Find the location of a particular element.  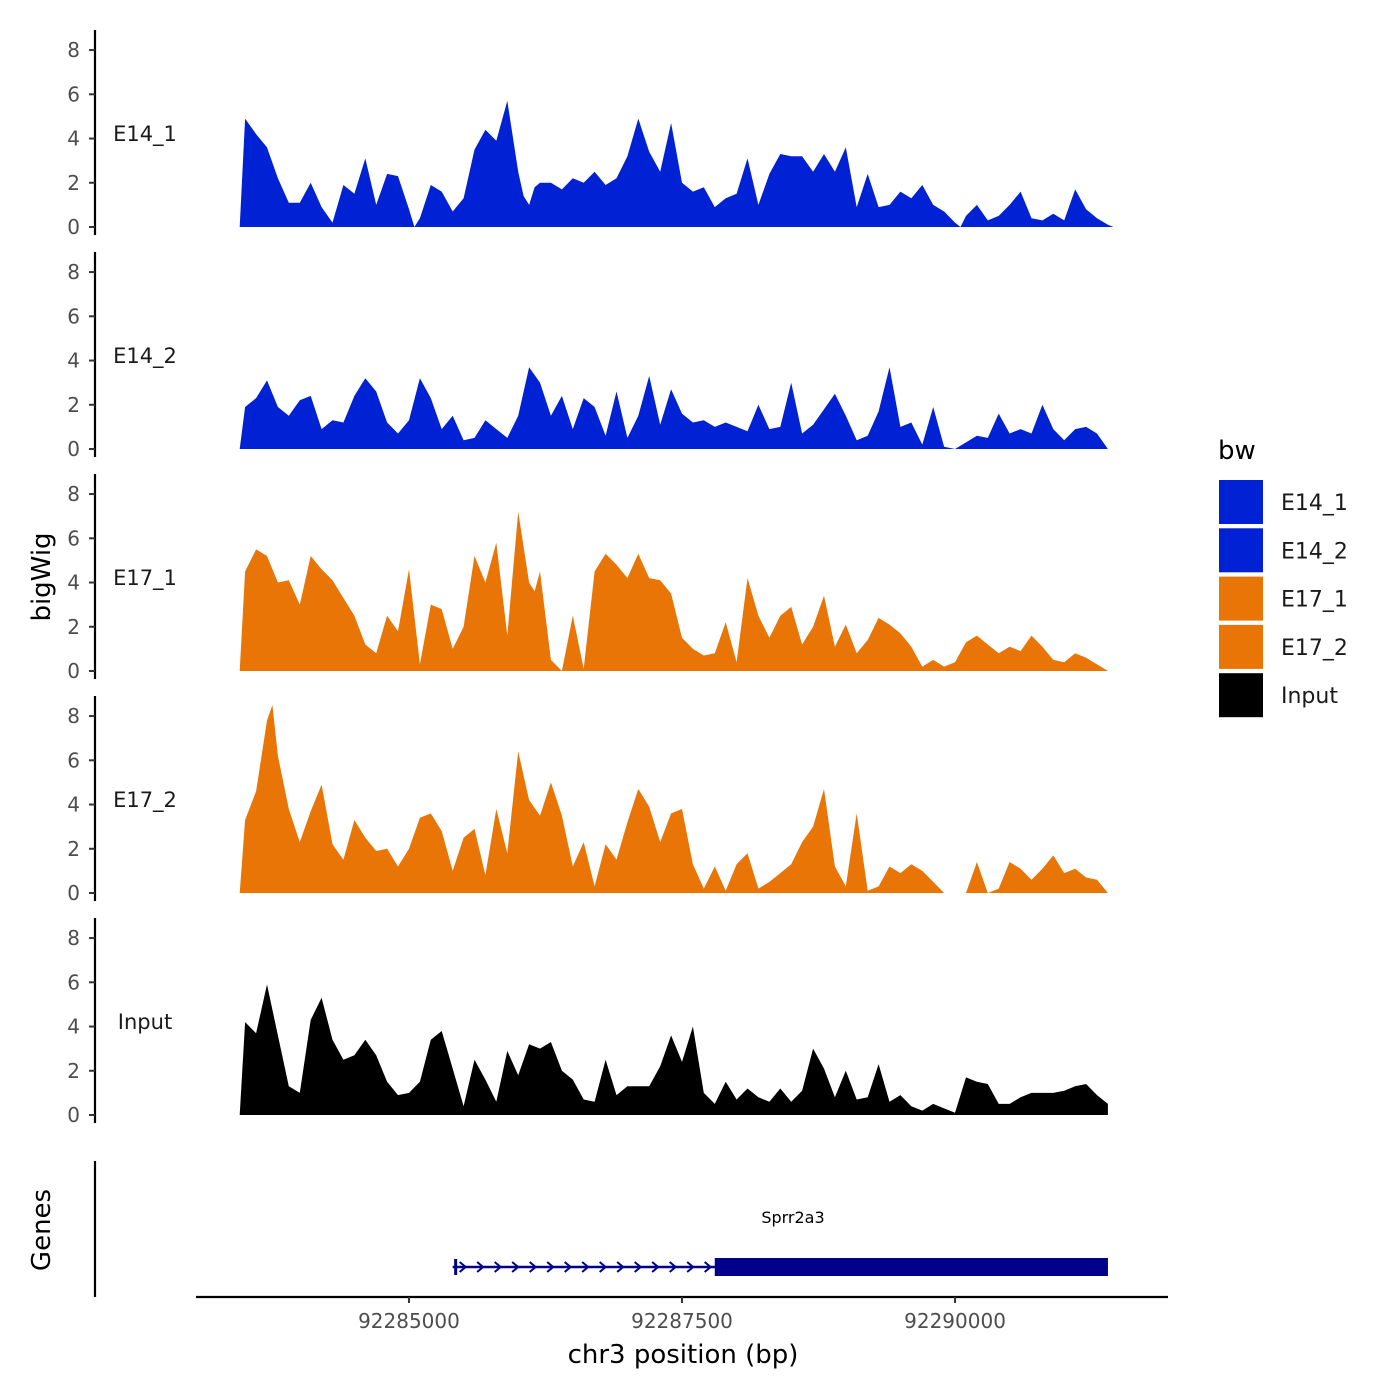

track-label: E14_1 is located at coordinates (145, 134).